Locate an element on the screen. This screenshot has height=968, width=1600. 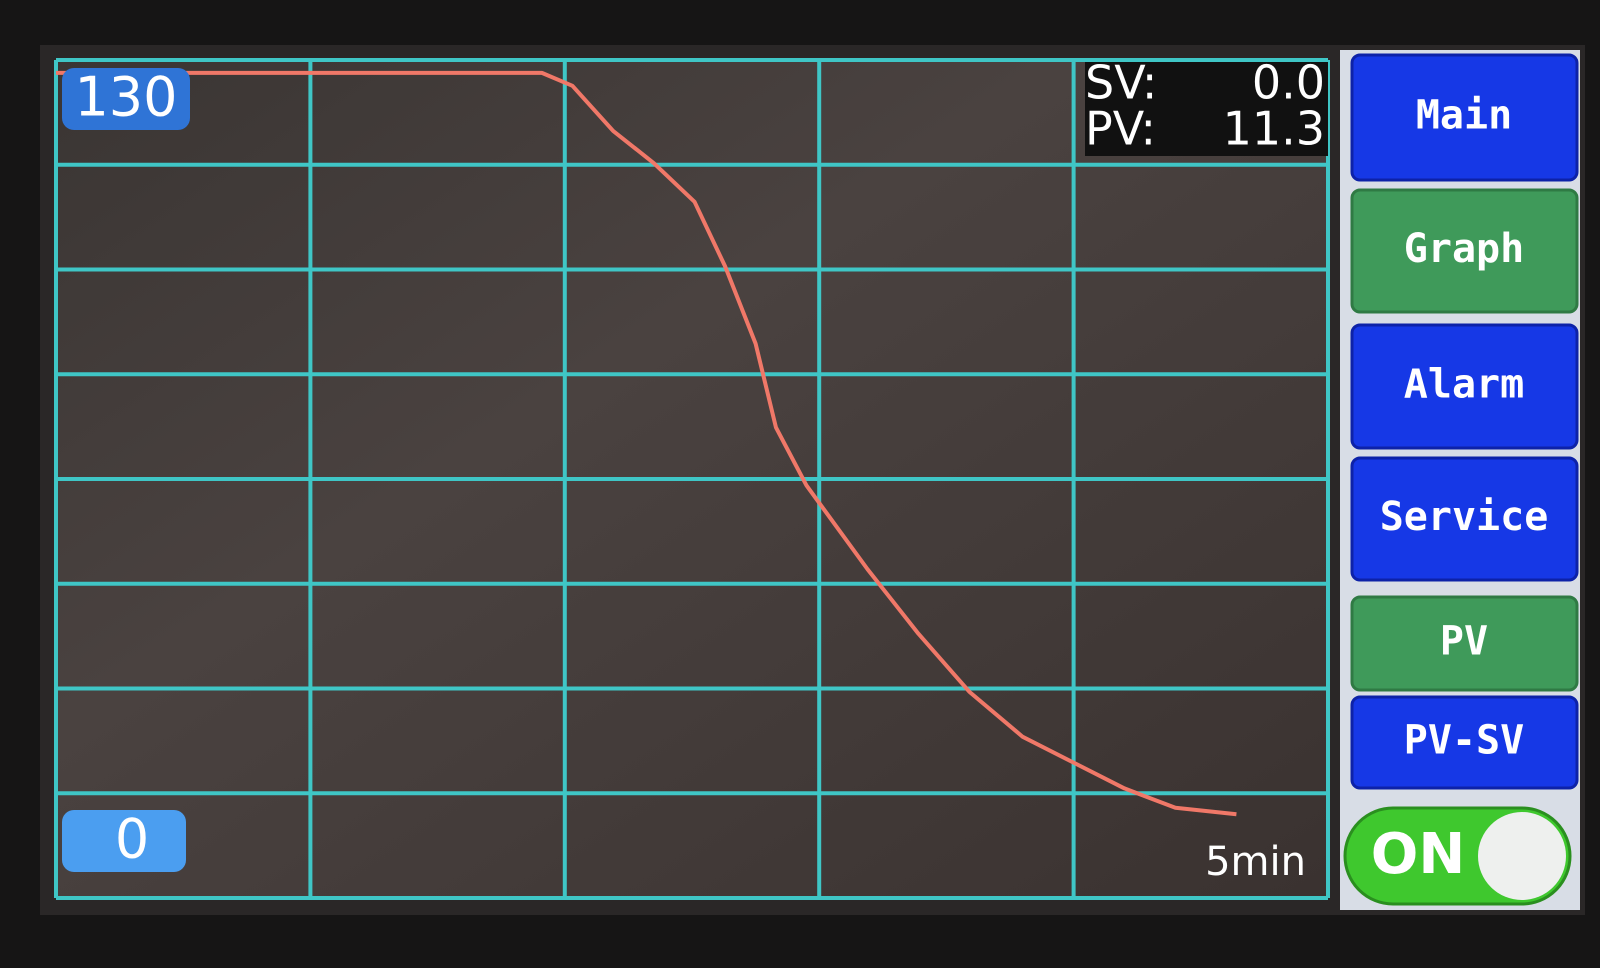
menu: Main Graph Alarm Service PV PV-SV ON is located at coordinates (1461, 479).